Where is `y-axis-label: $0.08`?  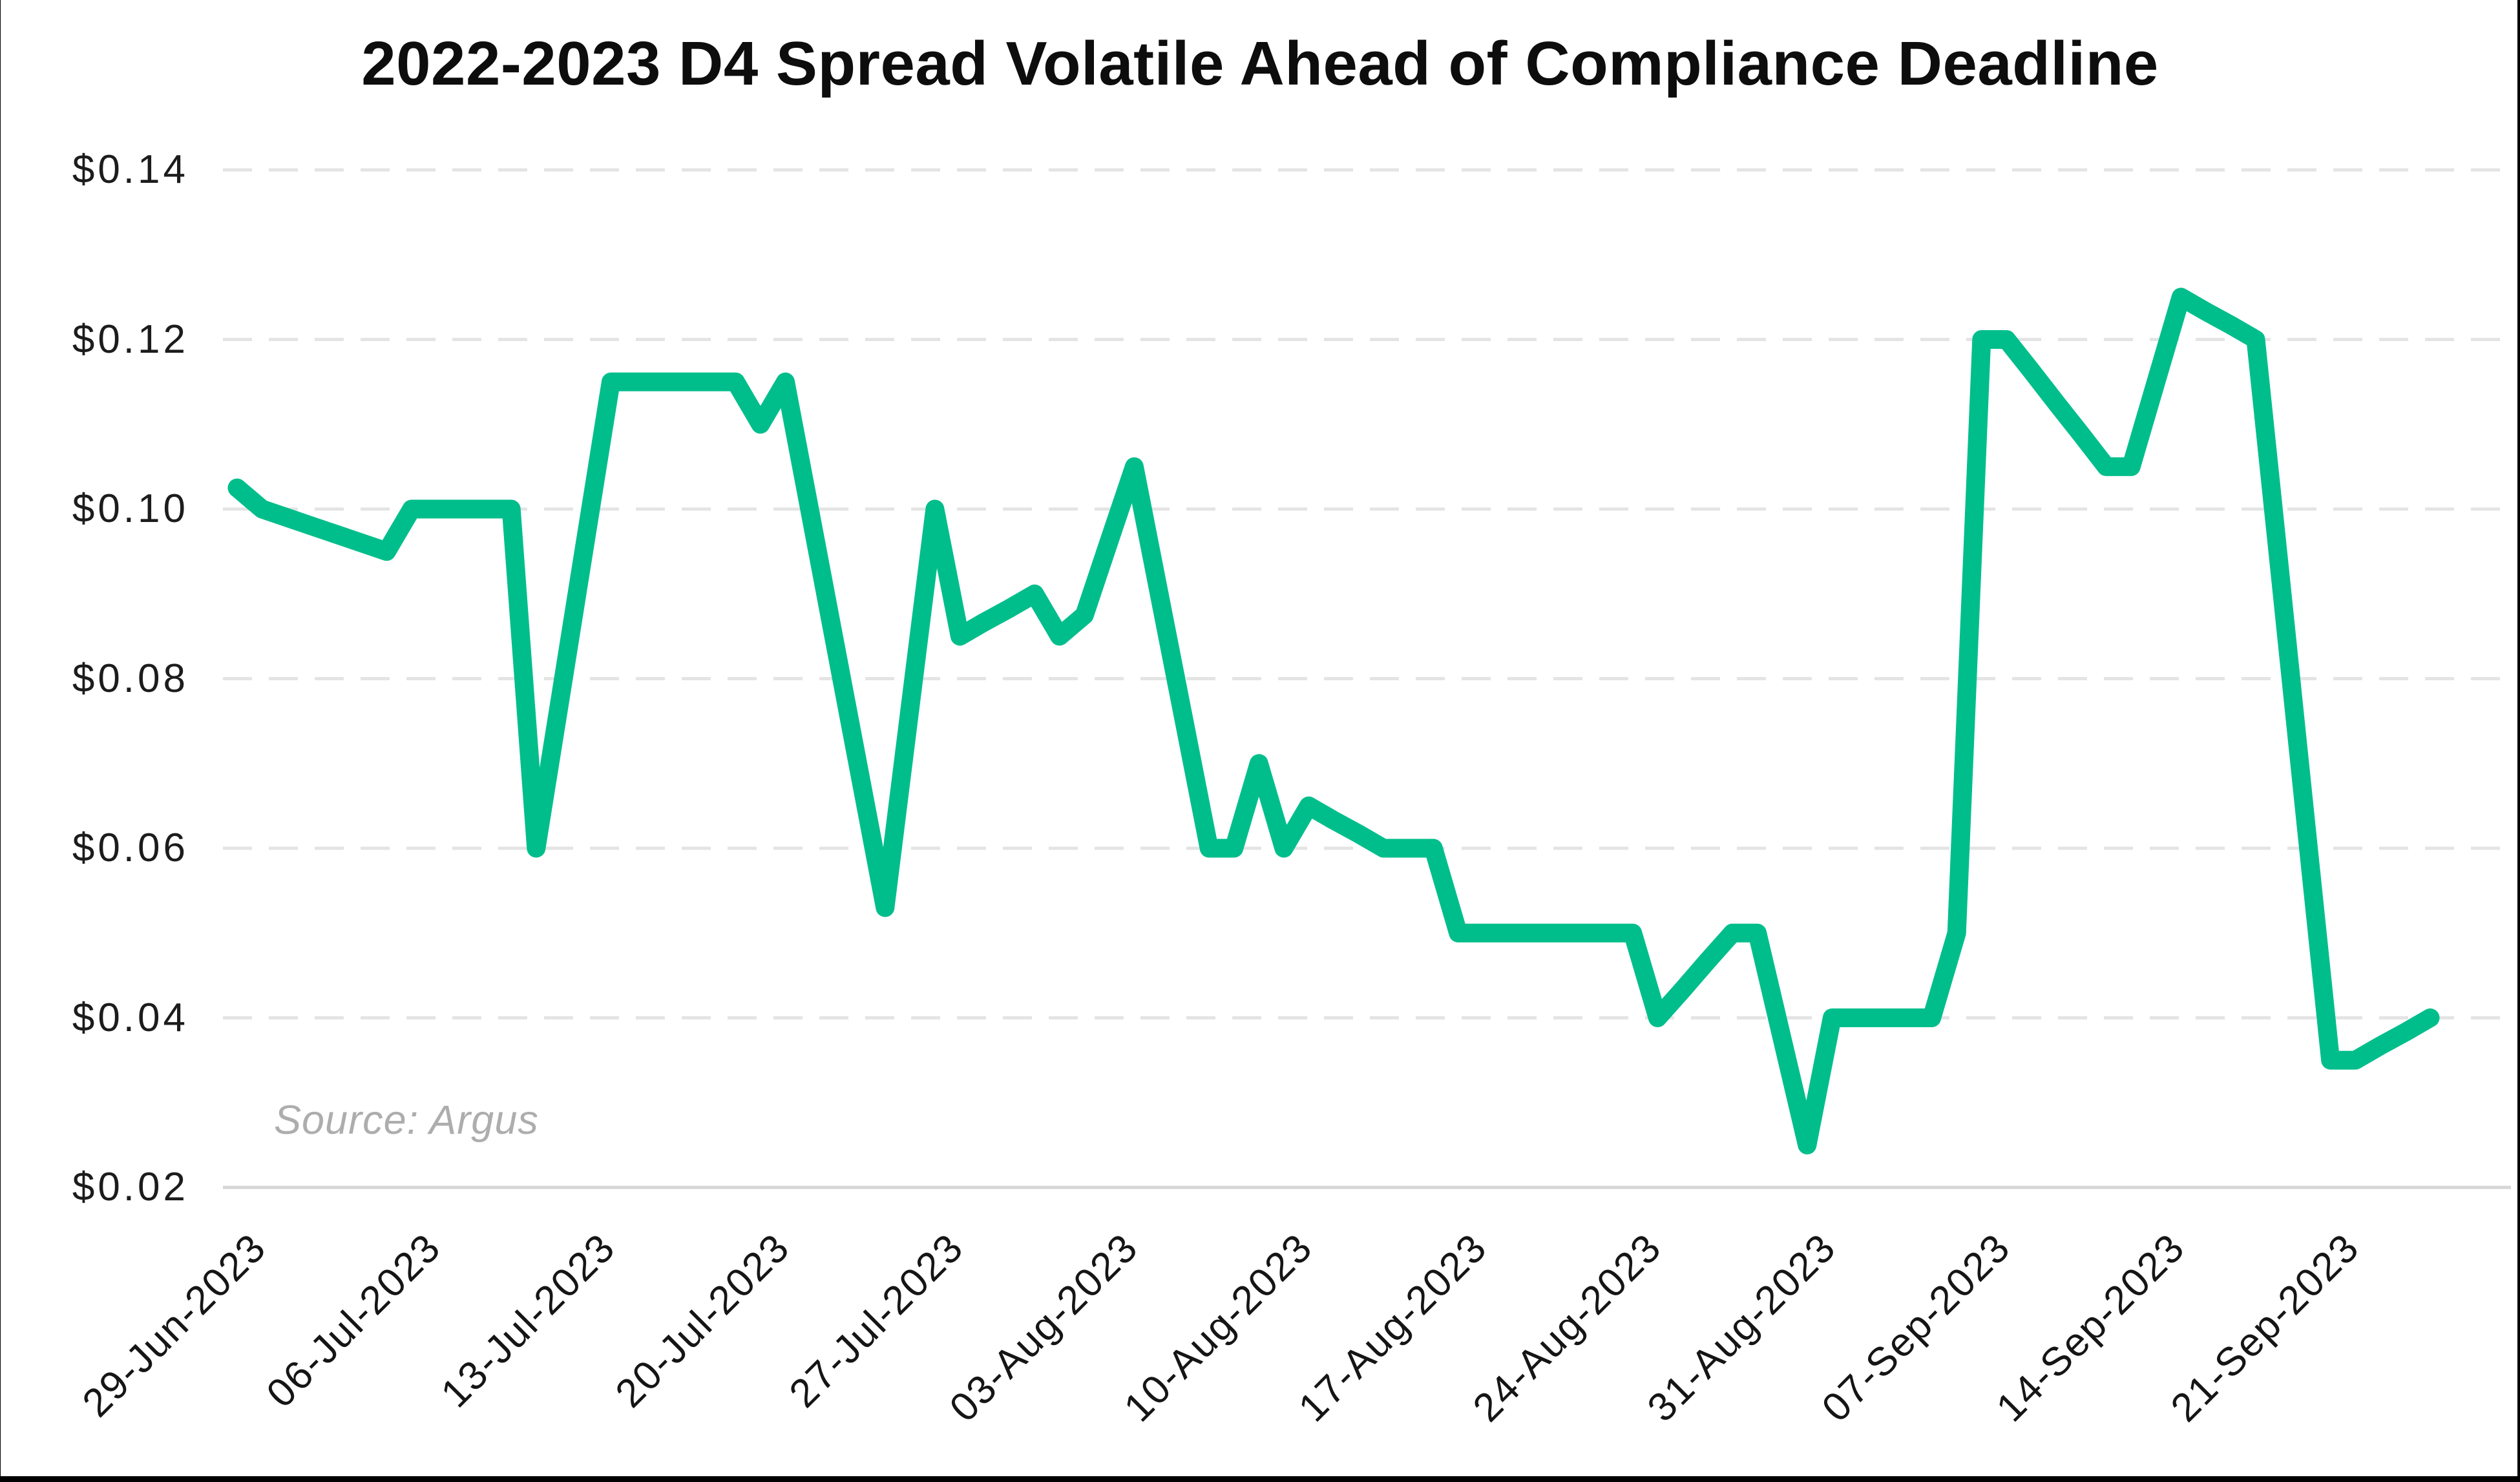
y-axis-label: $0.08 is located at coordinates (130, 679).